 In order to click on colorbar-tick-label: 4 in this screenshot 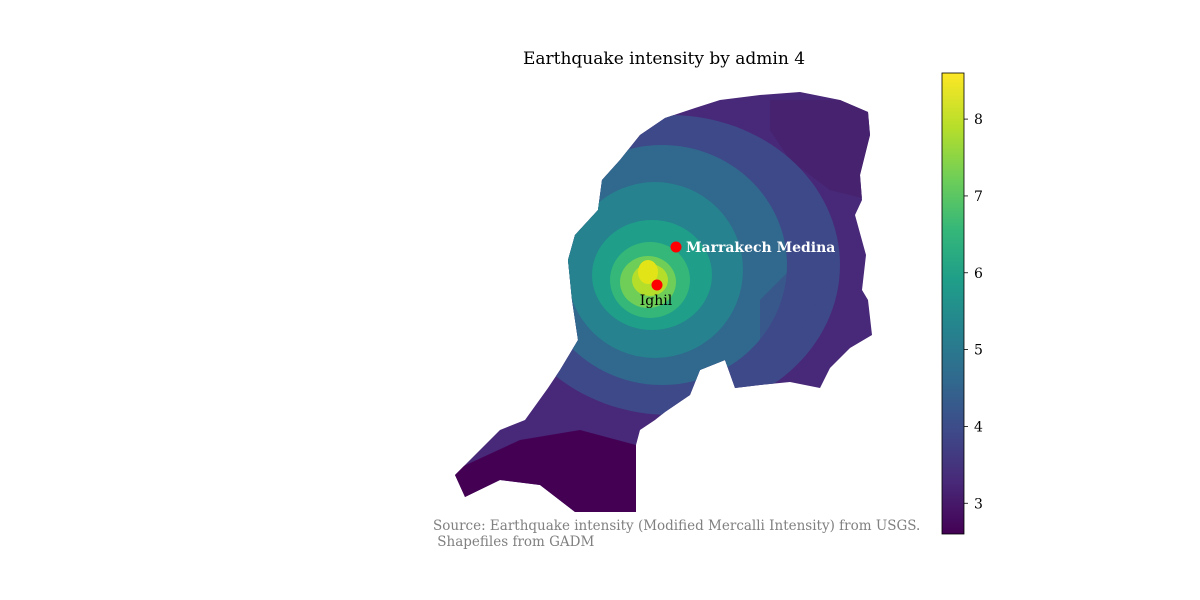, I will do `click(978, 427)`.